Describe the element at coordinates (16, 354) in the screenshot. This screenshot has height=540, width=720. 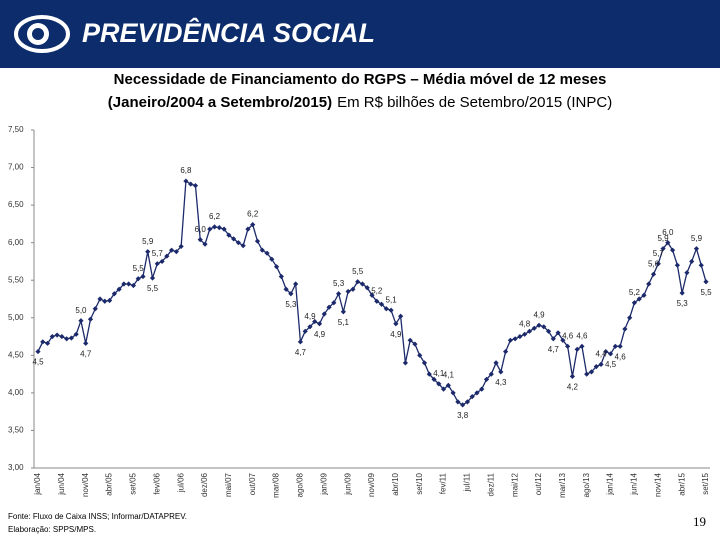
I see `y-tick-label: 4,50` at that location.